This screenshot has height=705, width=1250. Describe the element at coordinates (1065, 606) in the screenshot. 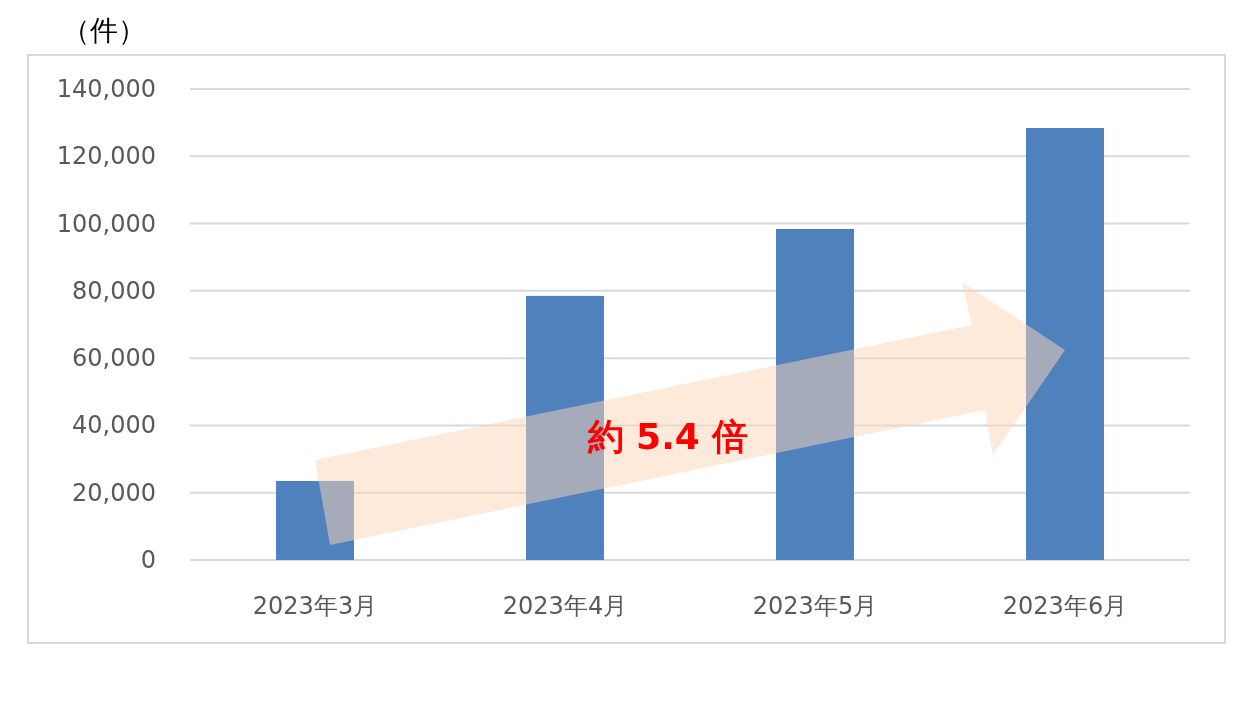

I see `x-tick-label: 2023年6月` at that location.